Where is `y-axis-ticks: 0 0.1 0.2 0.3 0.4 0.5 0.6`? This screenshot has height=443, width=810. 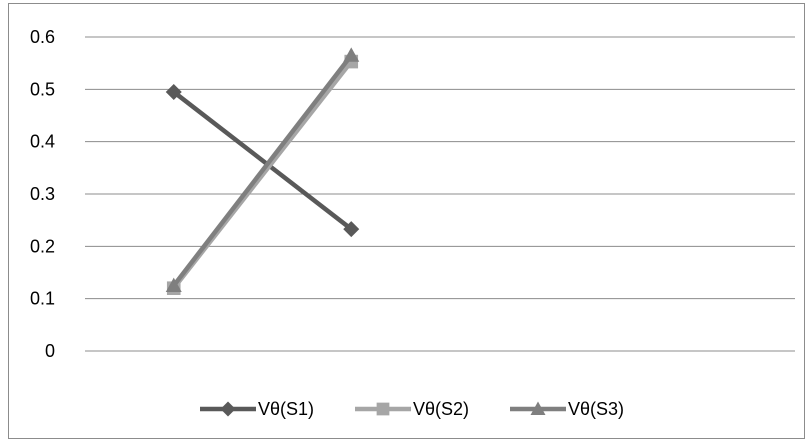
y-axis-ticks: 0 0.1 0.2 0.3 0.4 0.5 0.6 is located at coordinates (42, 194).